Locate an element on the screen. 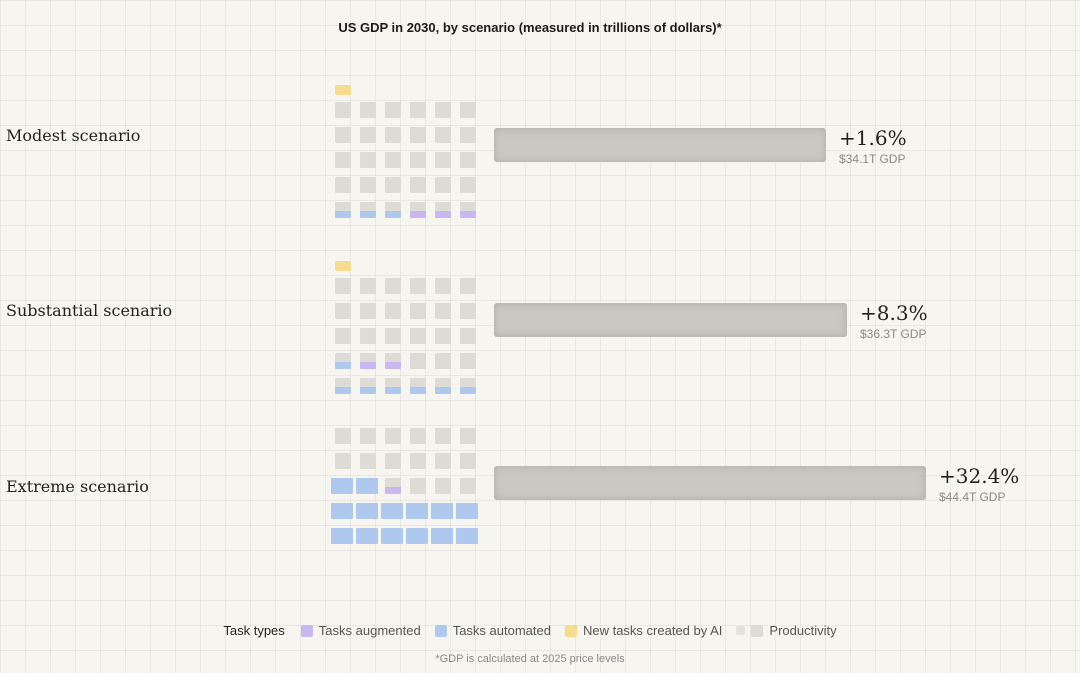  legend-item-new-tasks: New tasks created by AI is located at coordinates (643, 630).